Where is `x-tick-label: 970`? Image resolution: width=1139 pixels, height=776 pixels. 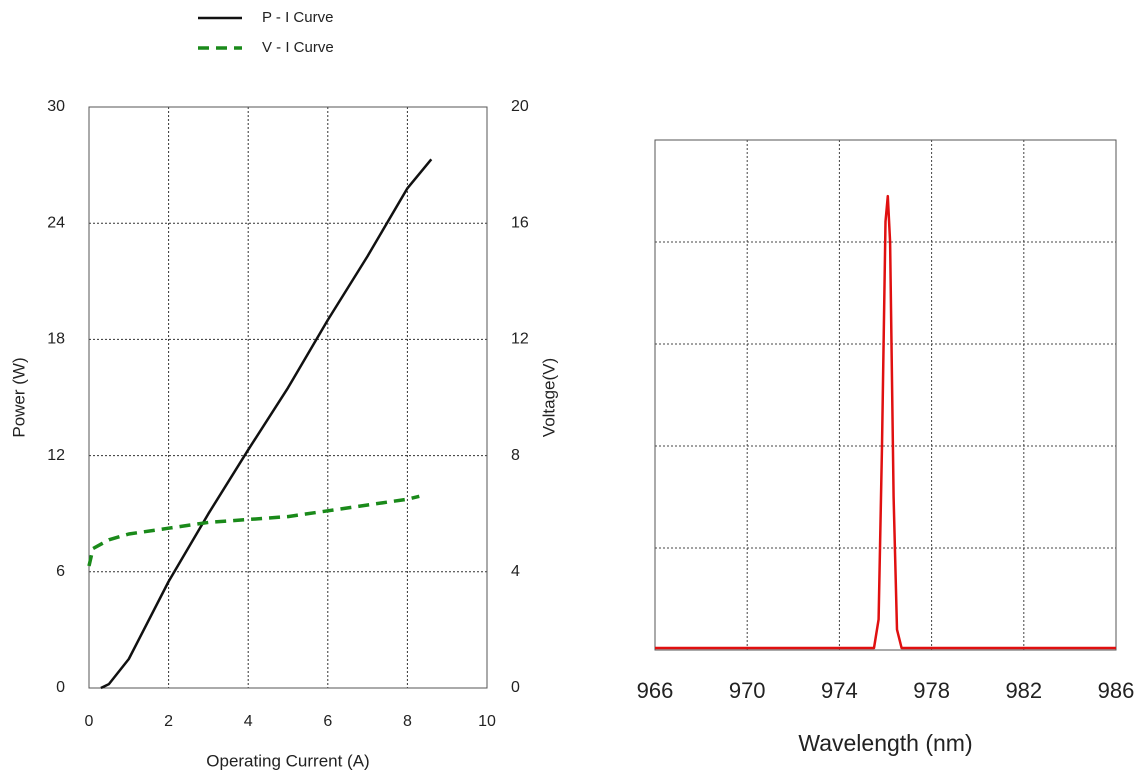 x-tick-label: 970 is located at coordinates (747, 690).